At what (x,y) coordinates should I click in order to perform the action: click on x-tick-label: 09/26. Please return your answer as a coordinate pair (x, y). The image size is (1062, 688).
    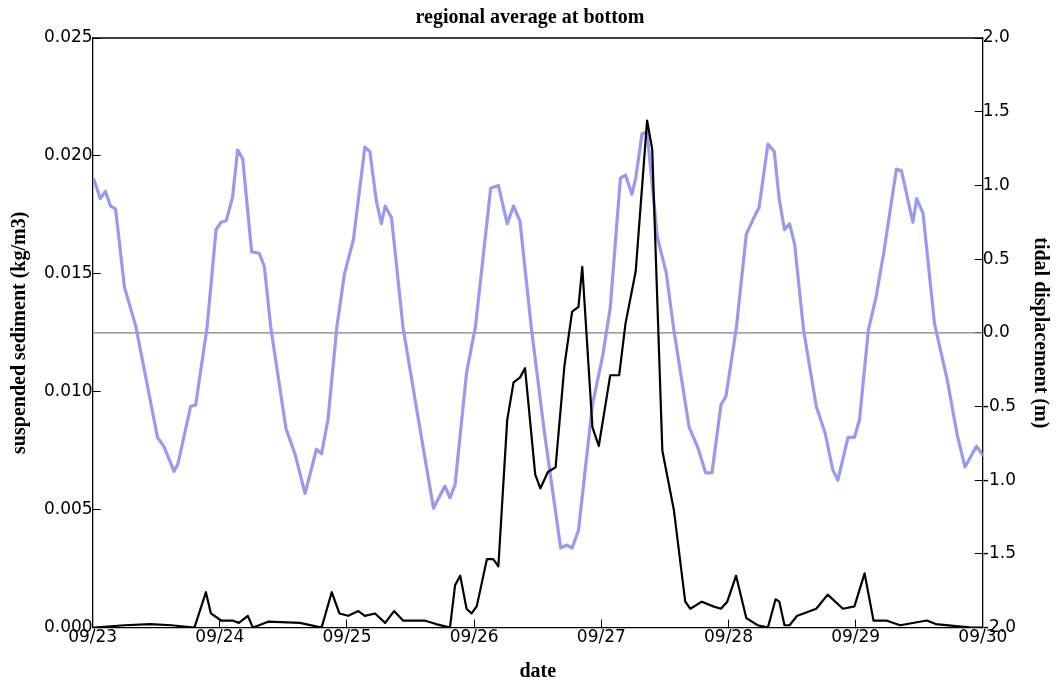
    Looking at the image, I should click on (474, 636).